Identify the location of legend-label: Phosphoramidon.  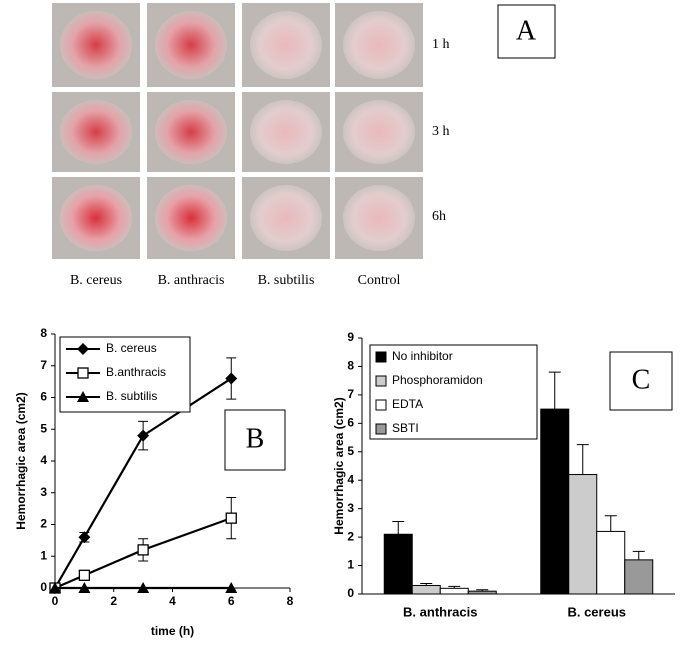
(437, 380).